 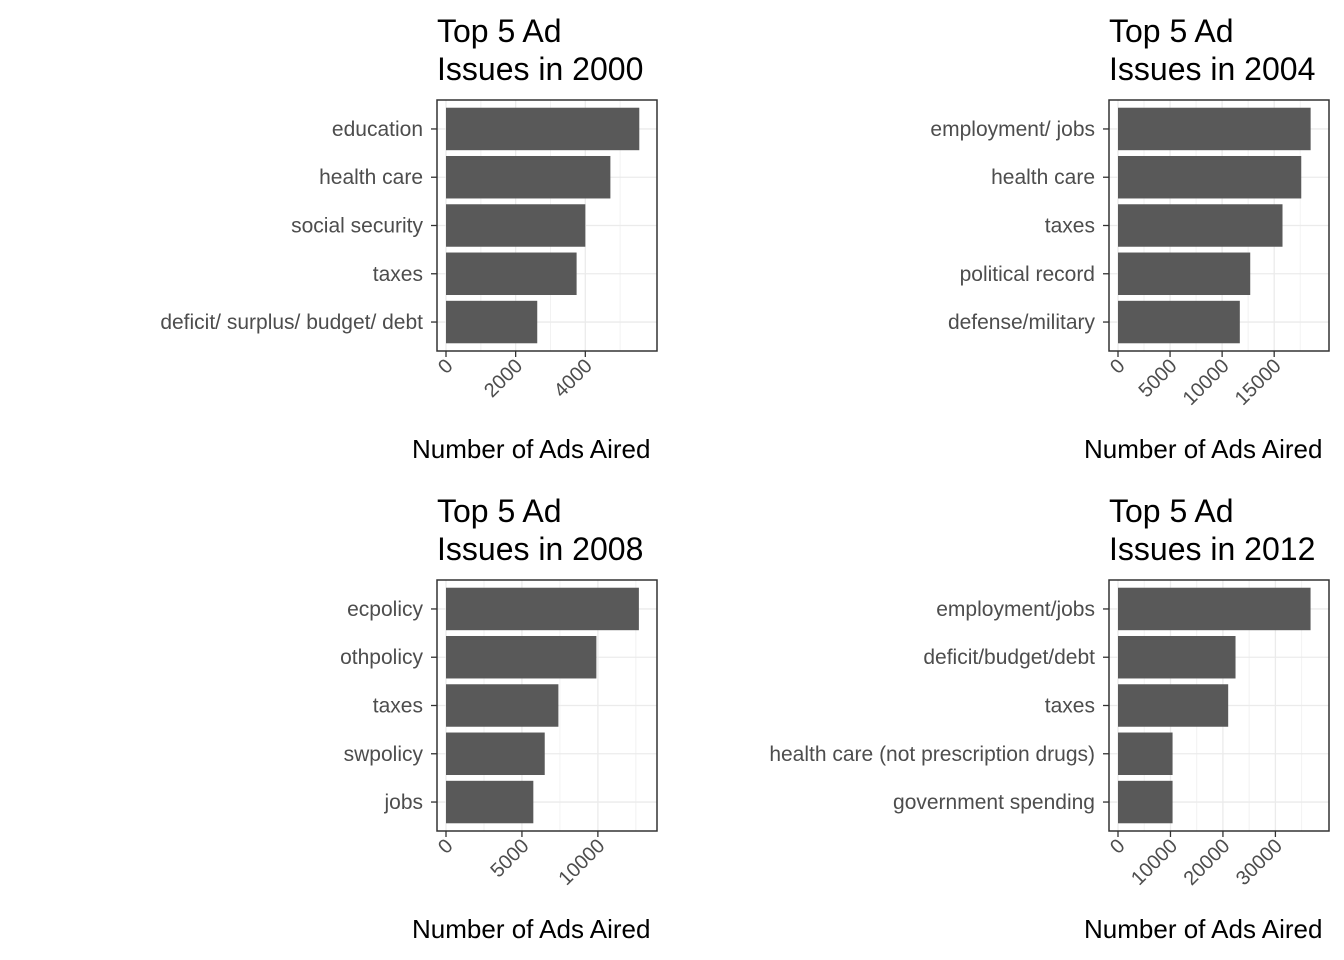 What do you see at coordinates (540, 69) in the screenshot?
I see `chart-title-line: Issues in 2000` at bounding box center [540, 69].